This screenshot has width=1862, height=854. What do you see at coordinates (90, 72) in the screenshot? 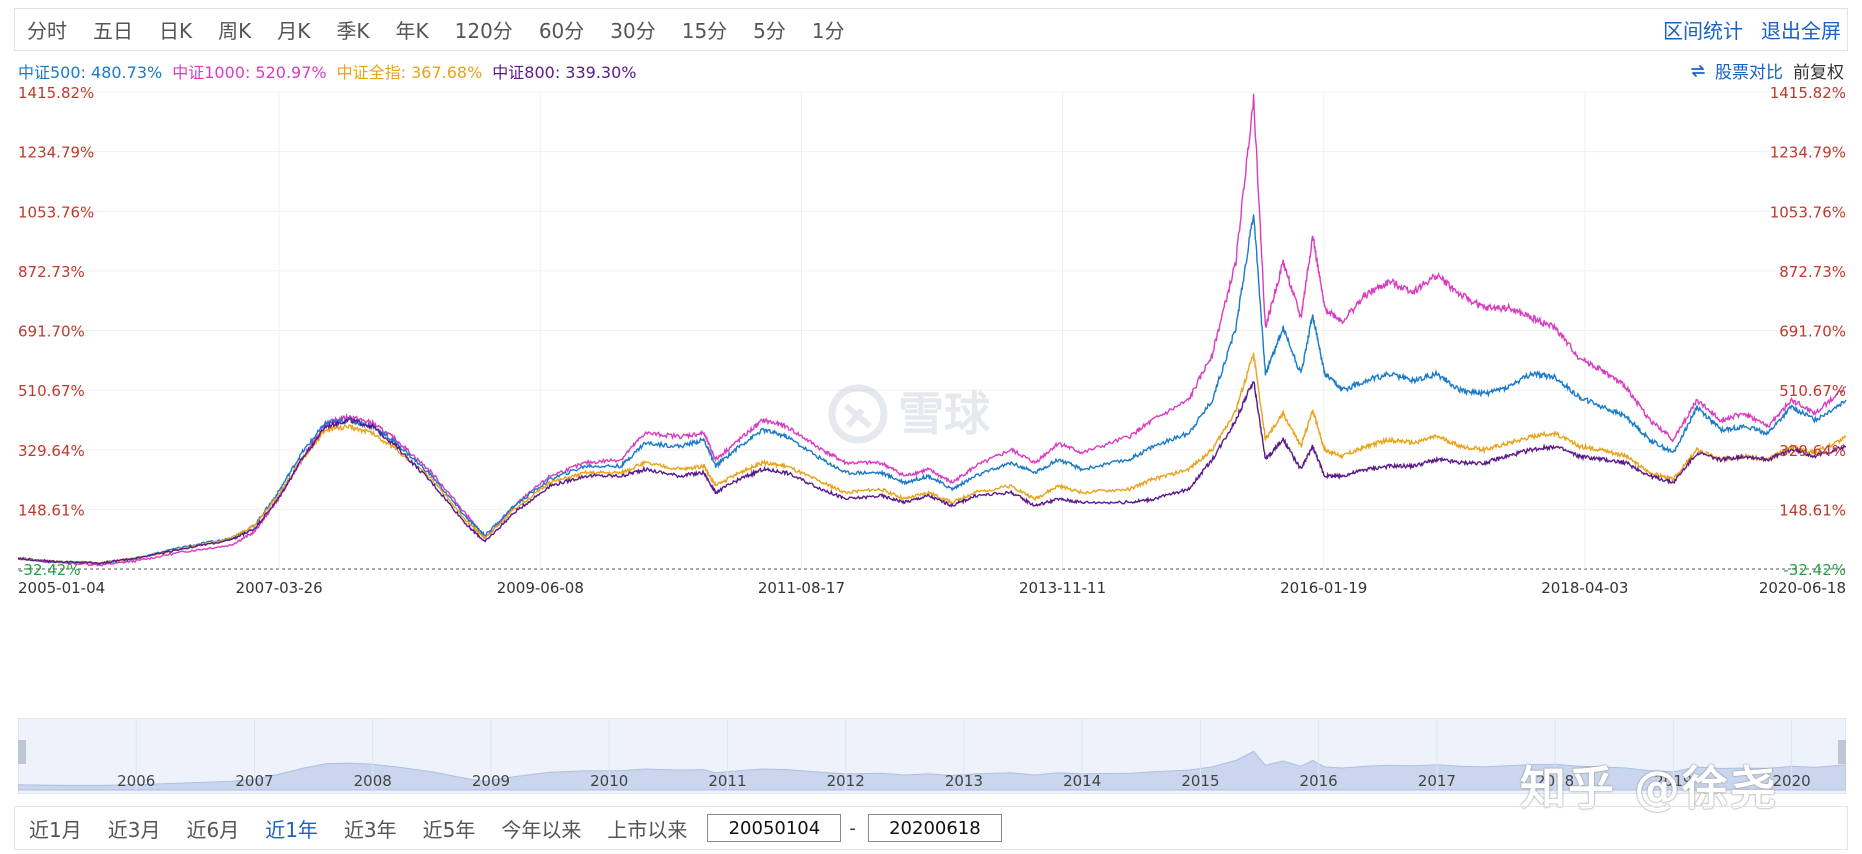
I see `legend-item-csi500: 中证500: 480.73%` at bounding box center [90, 72].